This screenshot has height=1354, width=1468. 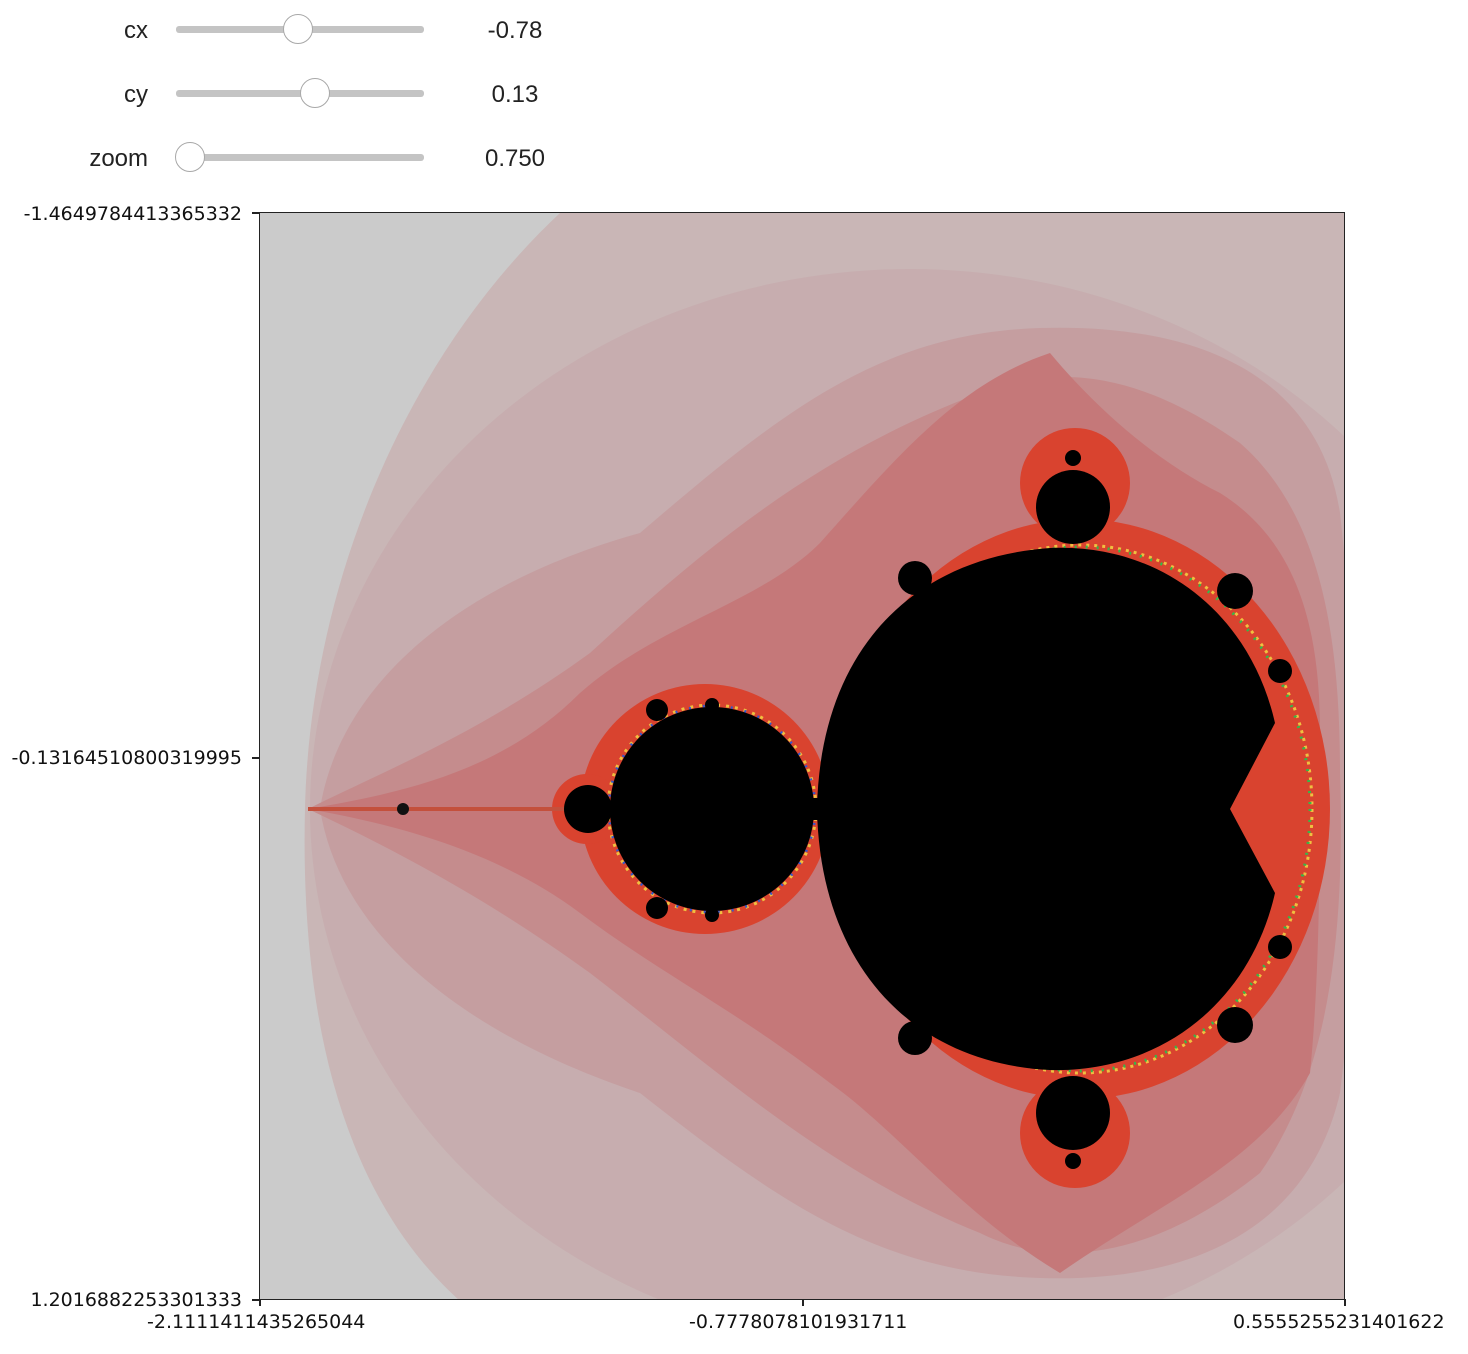 I want to click on zoom-slider-handle, so click(x=190, y=157).